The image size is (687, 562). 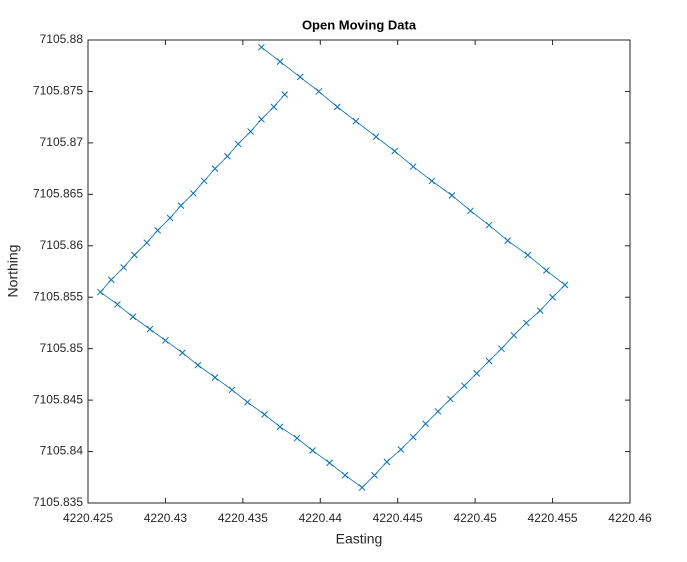 What do you see at coordinates (62, 39) in the screenshot?
I see `y-tick-label: 7105.88` at bounding box center [62, 39].